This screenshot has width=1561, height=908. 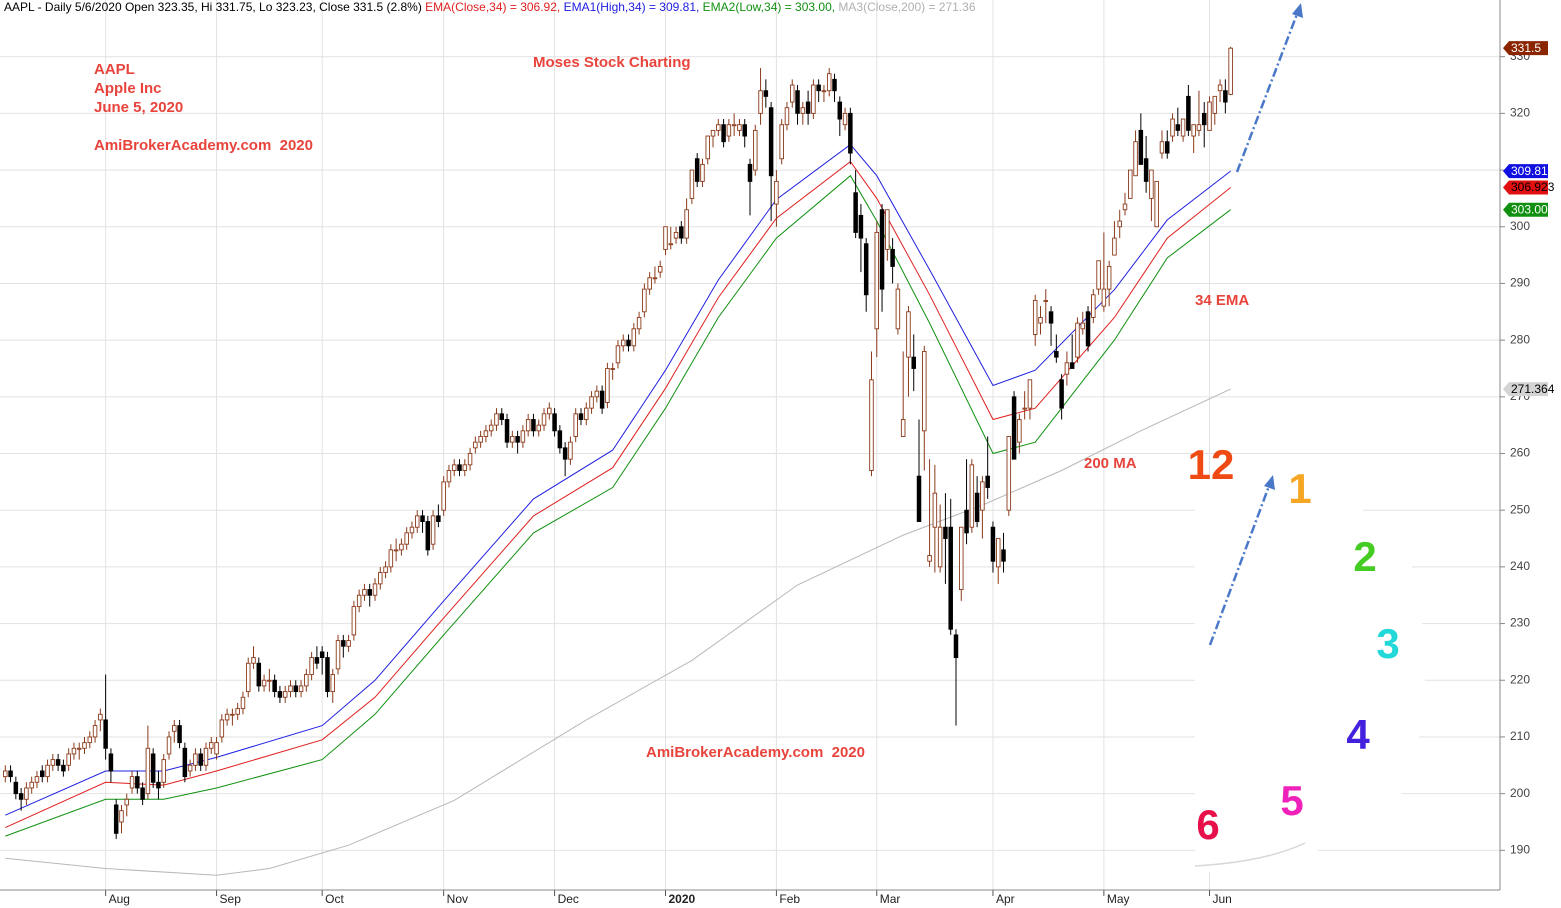 I want to click on annotation: Moses Stock Charting, so click(x=612, y=62).